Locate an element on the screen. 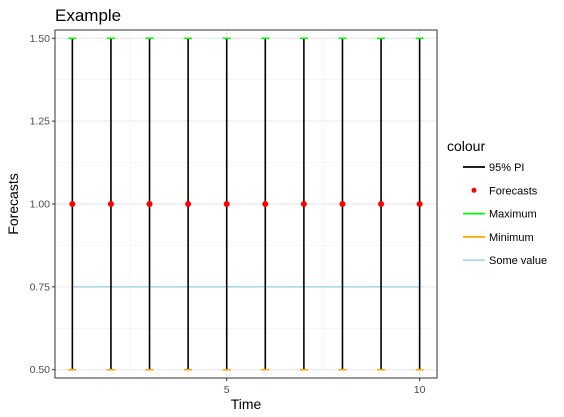 The image size is (564, 417). chart-title: Example is located at coordinates (88, 15).